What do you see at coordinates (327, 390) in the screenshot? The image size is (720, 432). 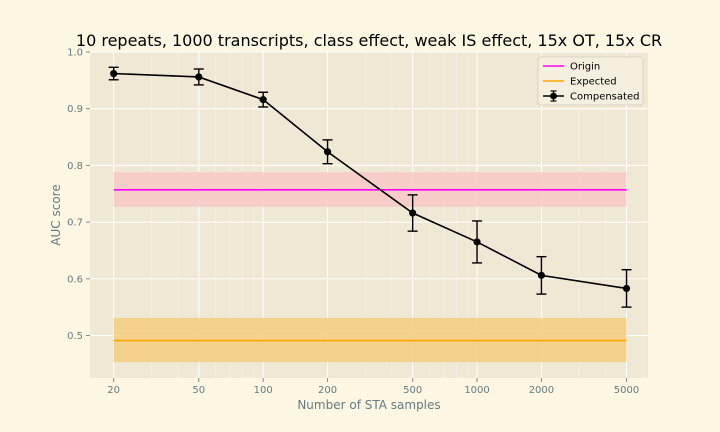 I see `x-tick-label: 200` at bounding box center [327, 390].